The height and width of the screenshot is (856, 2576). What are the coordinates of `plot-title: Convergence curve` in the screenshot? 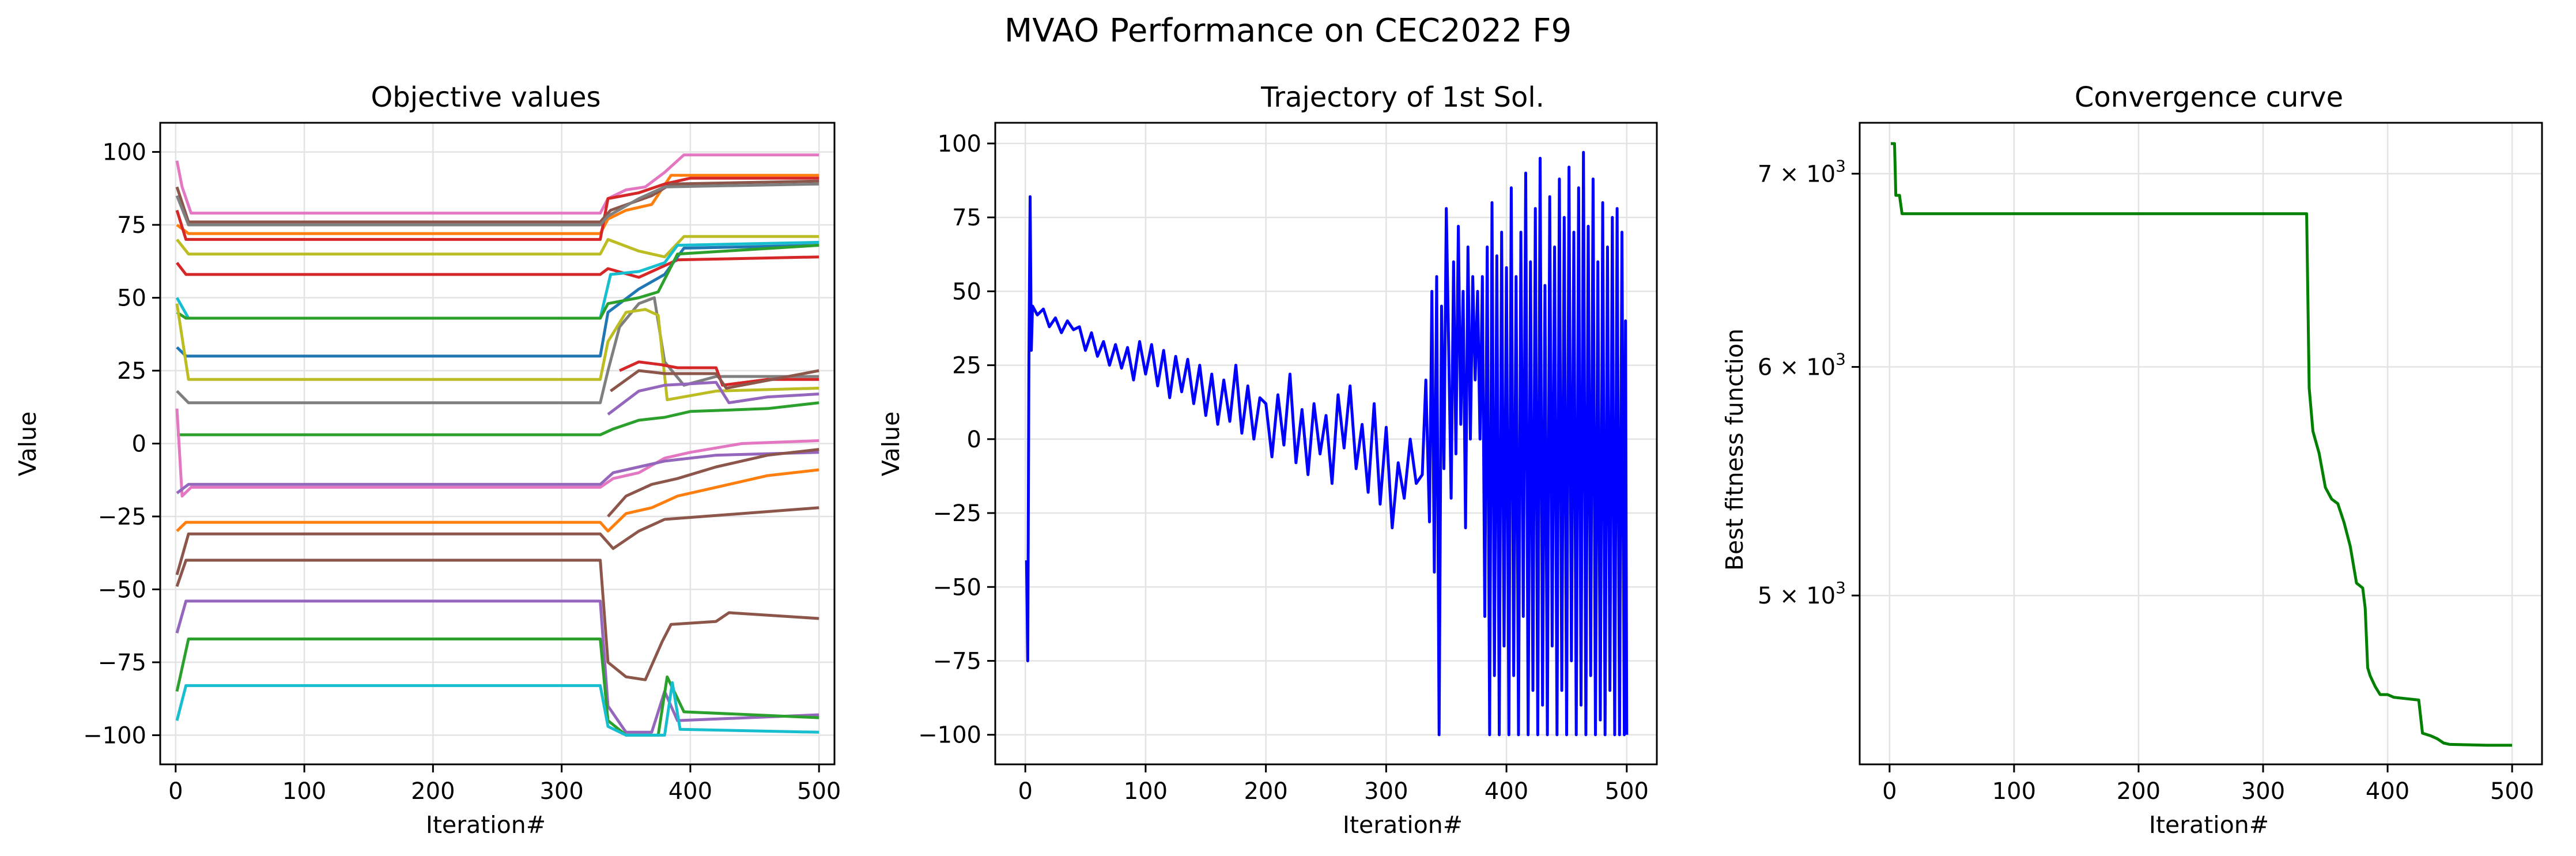 It's located at (2209, 98).